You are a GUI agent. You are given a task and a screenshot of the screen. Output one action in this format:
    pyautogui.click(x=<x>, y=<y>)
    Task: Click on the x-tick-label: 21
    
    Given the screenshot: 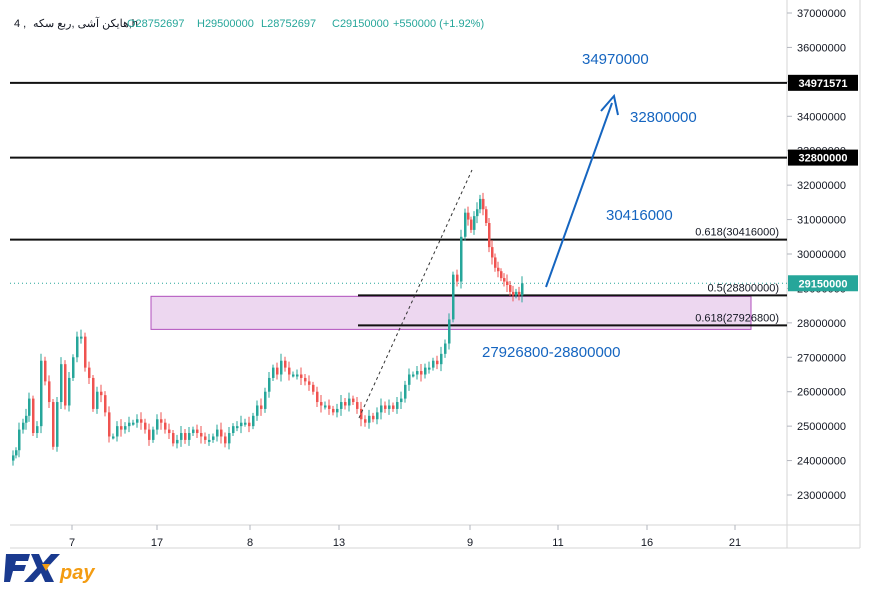 What is the action you would take?
    pyautogui.click(x=735, y=543)
    